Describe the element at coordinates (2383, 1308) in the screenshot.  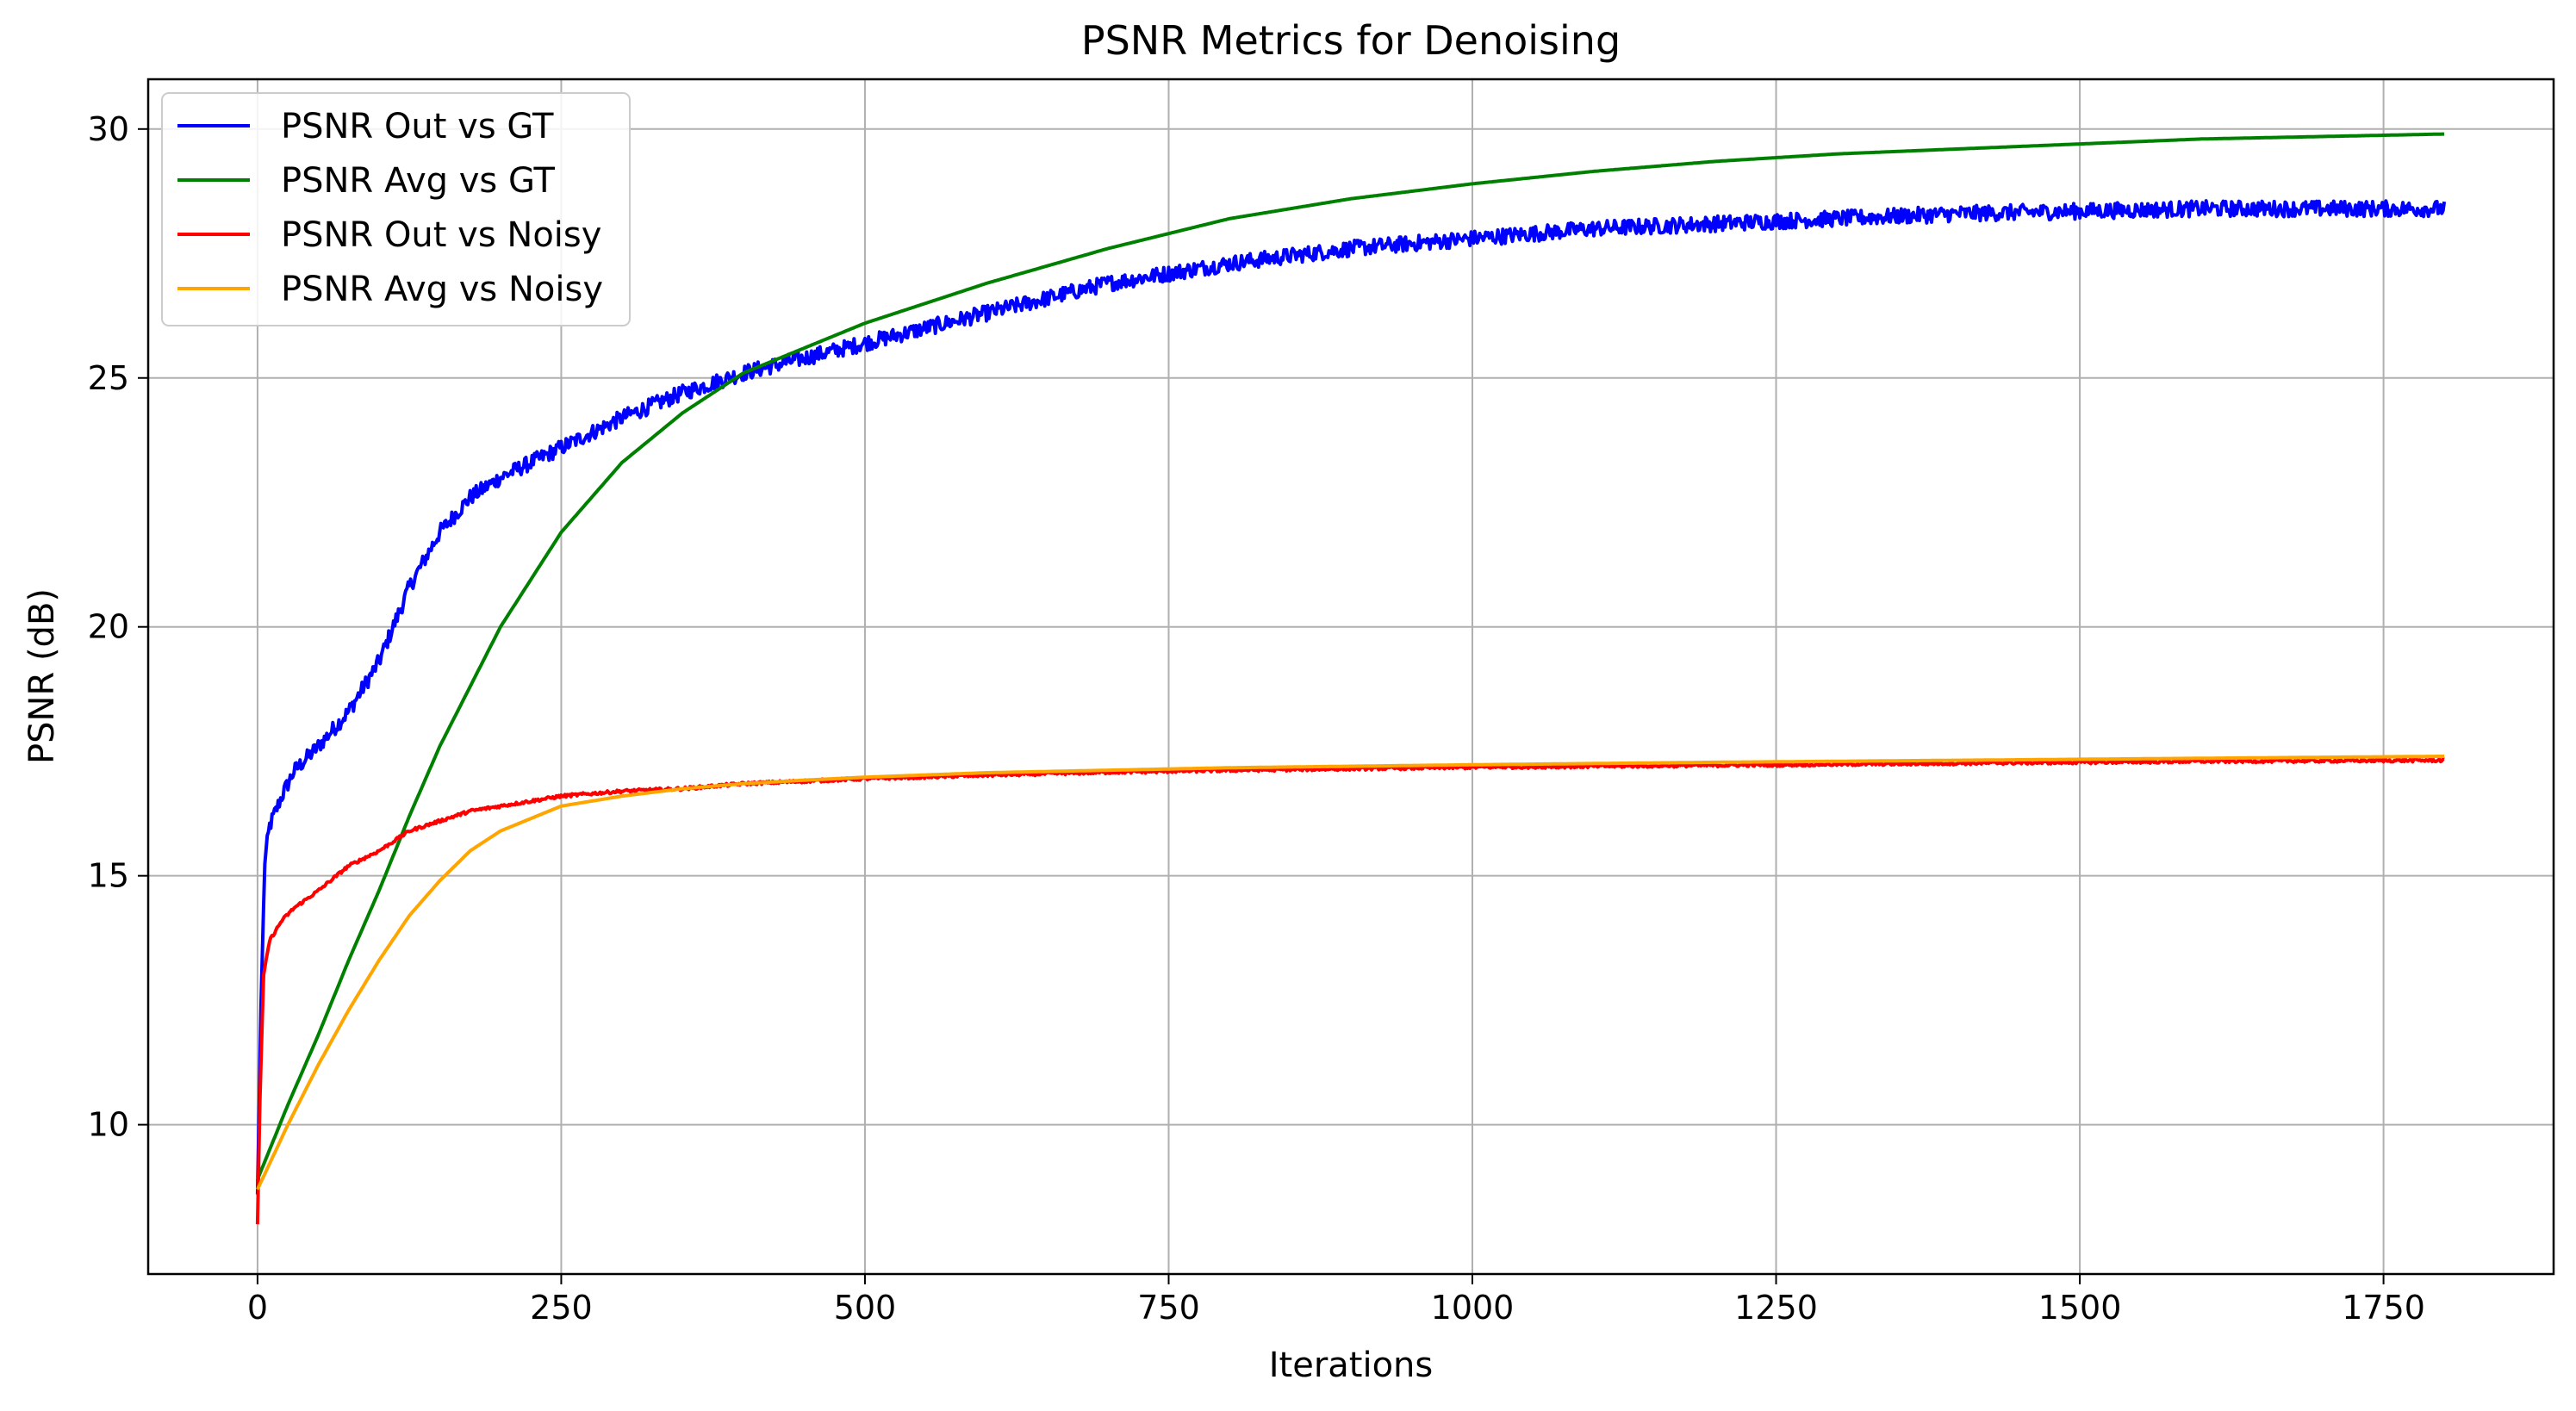
I see `x-tick-label: 1750` at that location.